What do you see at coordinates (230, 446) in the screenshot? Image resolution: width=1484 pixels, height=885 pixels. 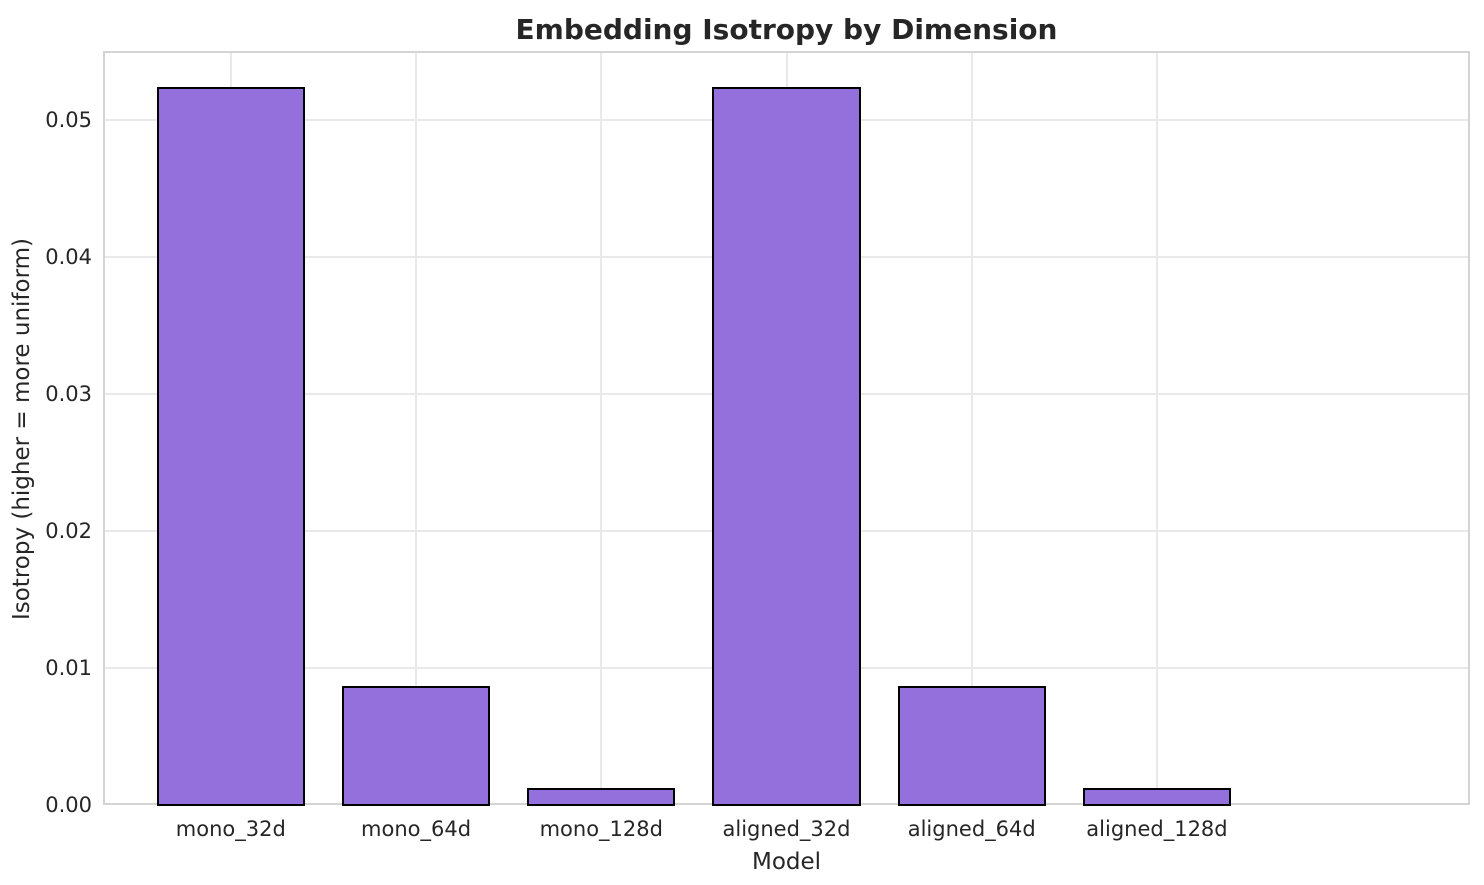 I see `bar-mono_32d` at bounding box center [230, 446].